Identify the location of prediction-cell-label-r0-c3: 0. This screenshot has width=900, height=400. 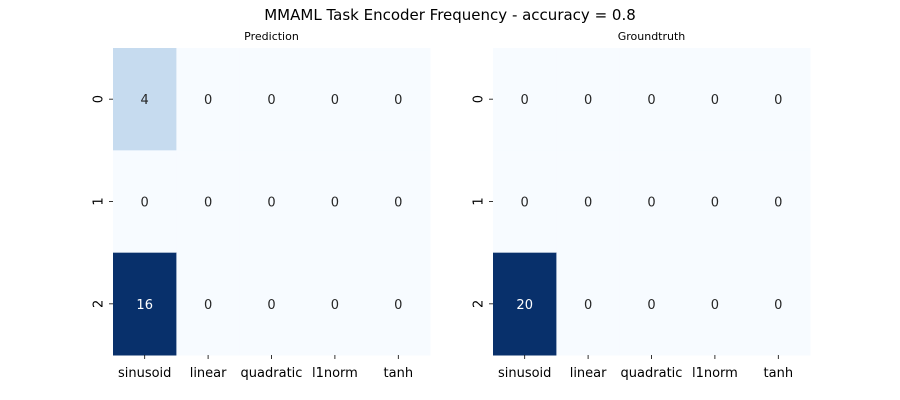
(335, 100).